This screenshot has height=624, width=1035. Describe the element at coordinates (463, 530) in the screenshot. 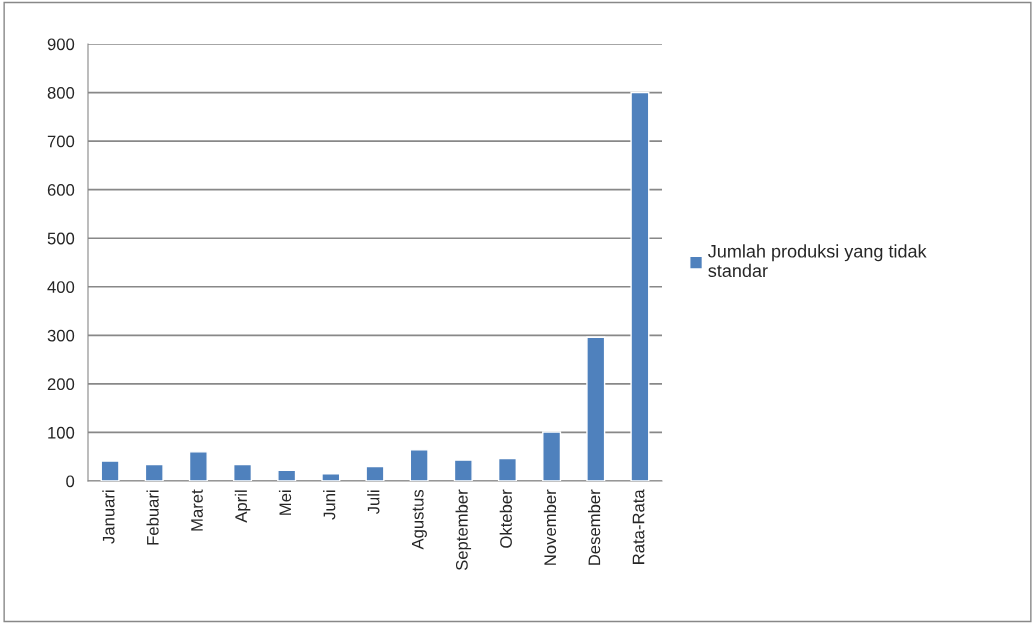

I see `x-tick-label: September` at that location.